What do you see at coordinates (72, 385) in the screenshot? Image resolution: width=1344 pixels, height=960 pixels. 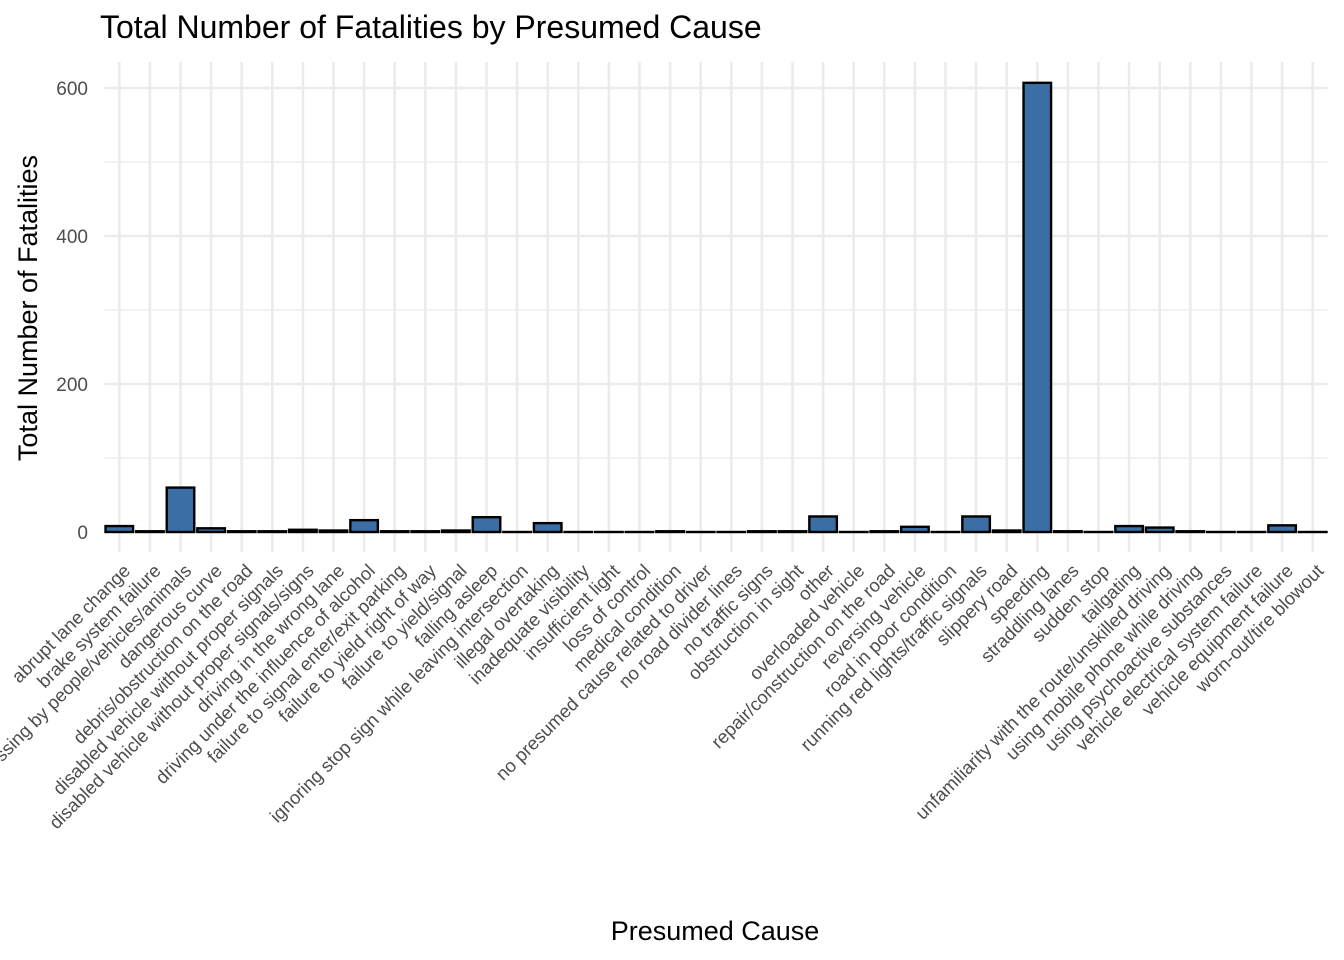 I see `y-tick-label: 200` at bounding box center [72, 385].